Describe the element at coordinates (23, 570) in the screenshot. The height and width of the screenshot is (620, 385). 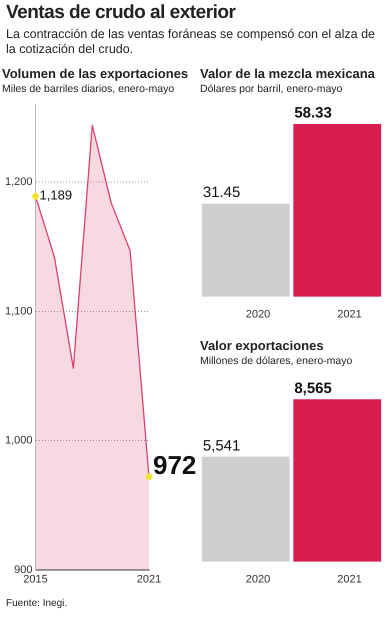
I see `y-tick-label: 900` at that location.